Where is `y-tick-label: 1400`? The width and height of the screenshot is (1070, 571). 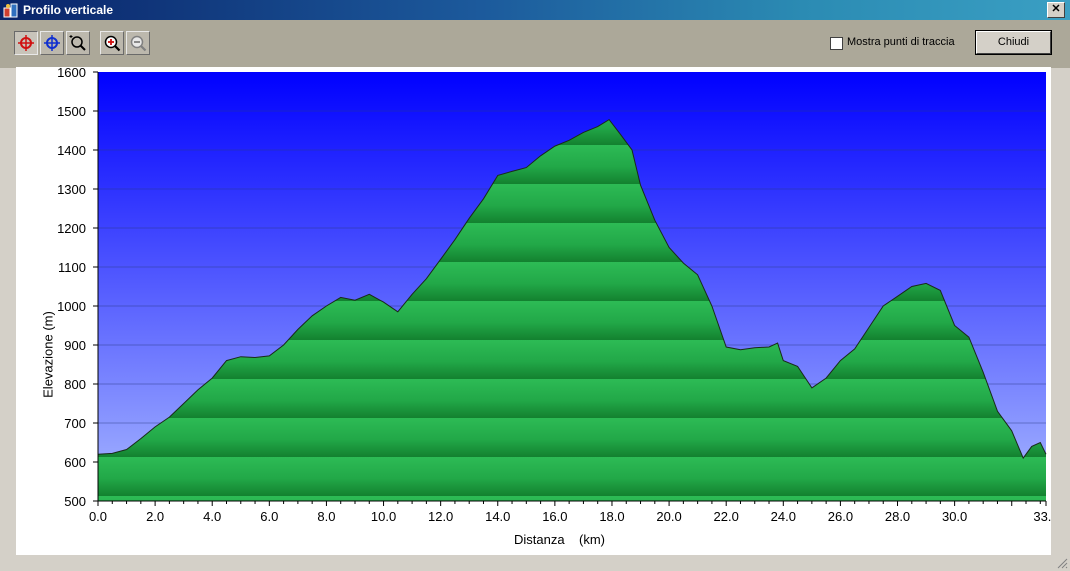 y-tick-label: 1400 is located at coordinates (71, 150).